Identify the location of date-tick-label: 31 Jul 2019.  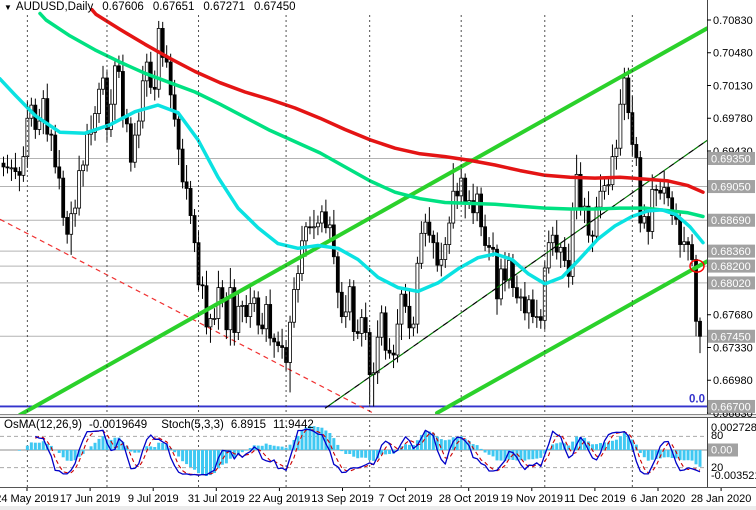
(216, 499).